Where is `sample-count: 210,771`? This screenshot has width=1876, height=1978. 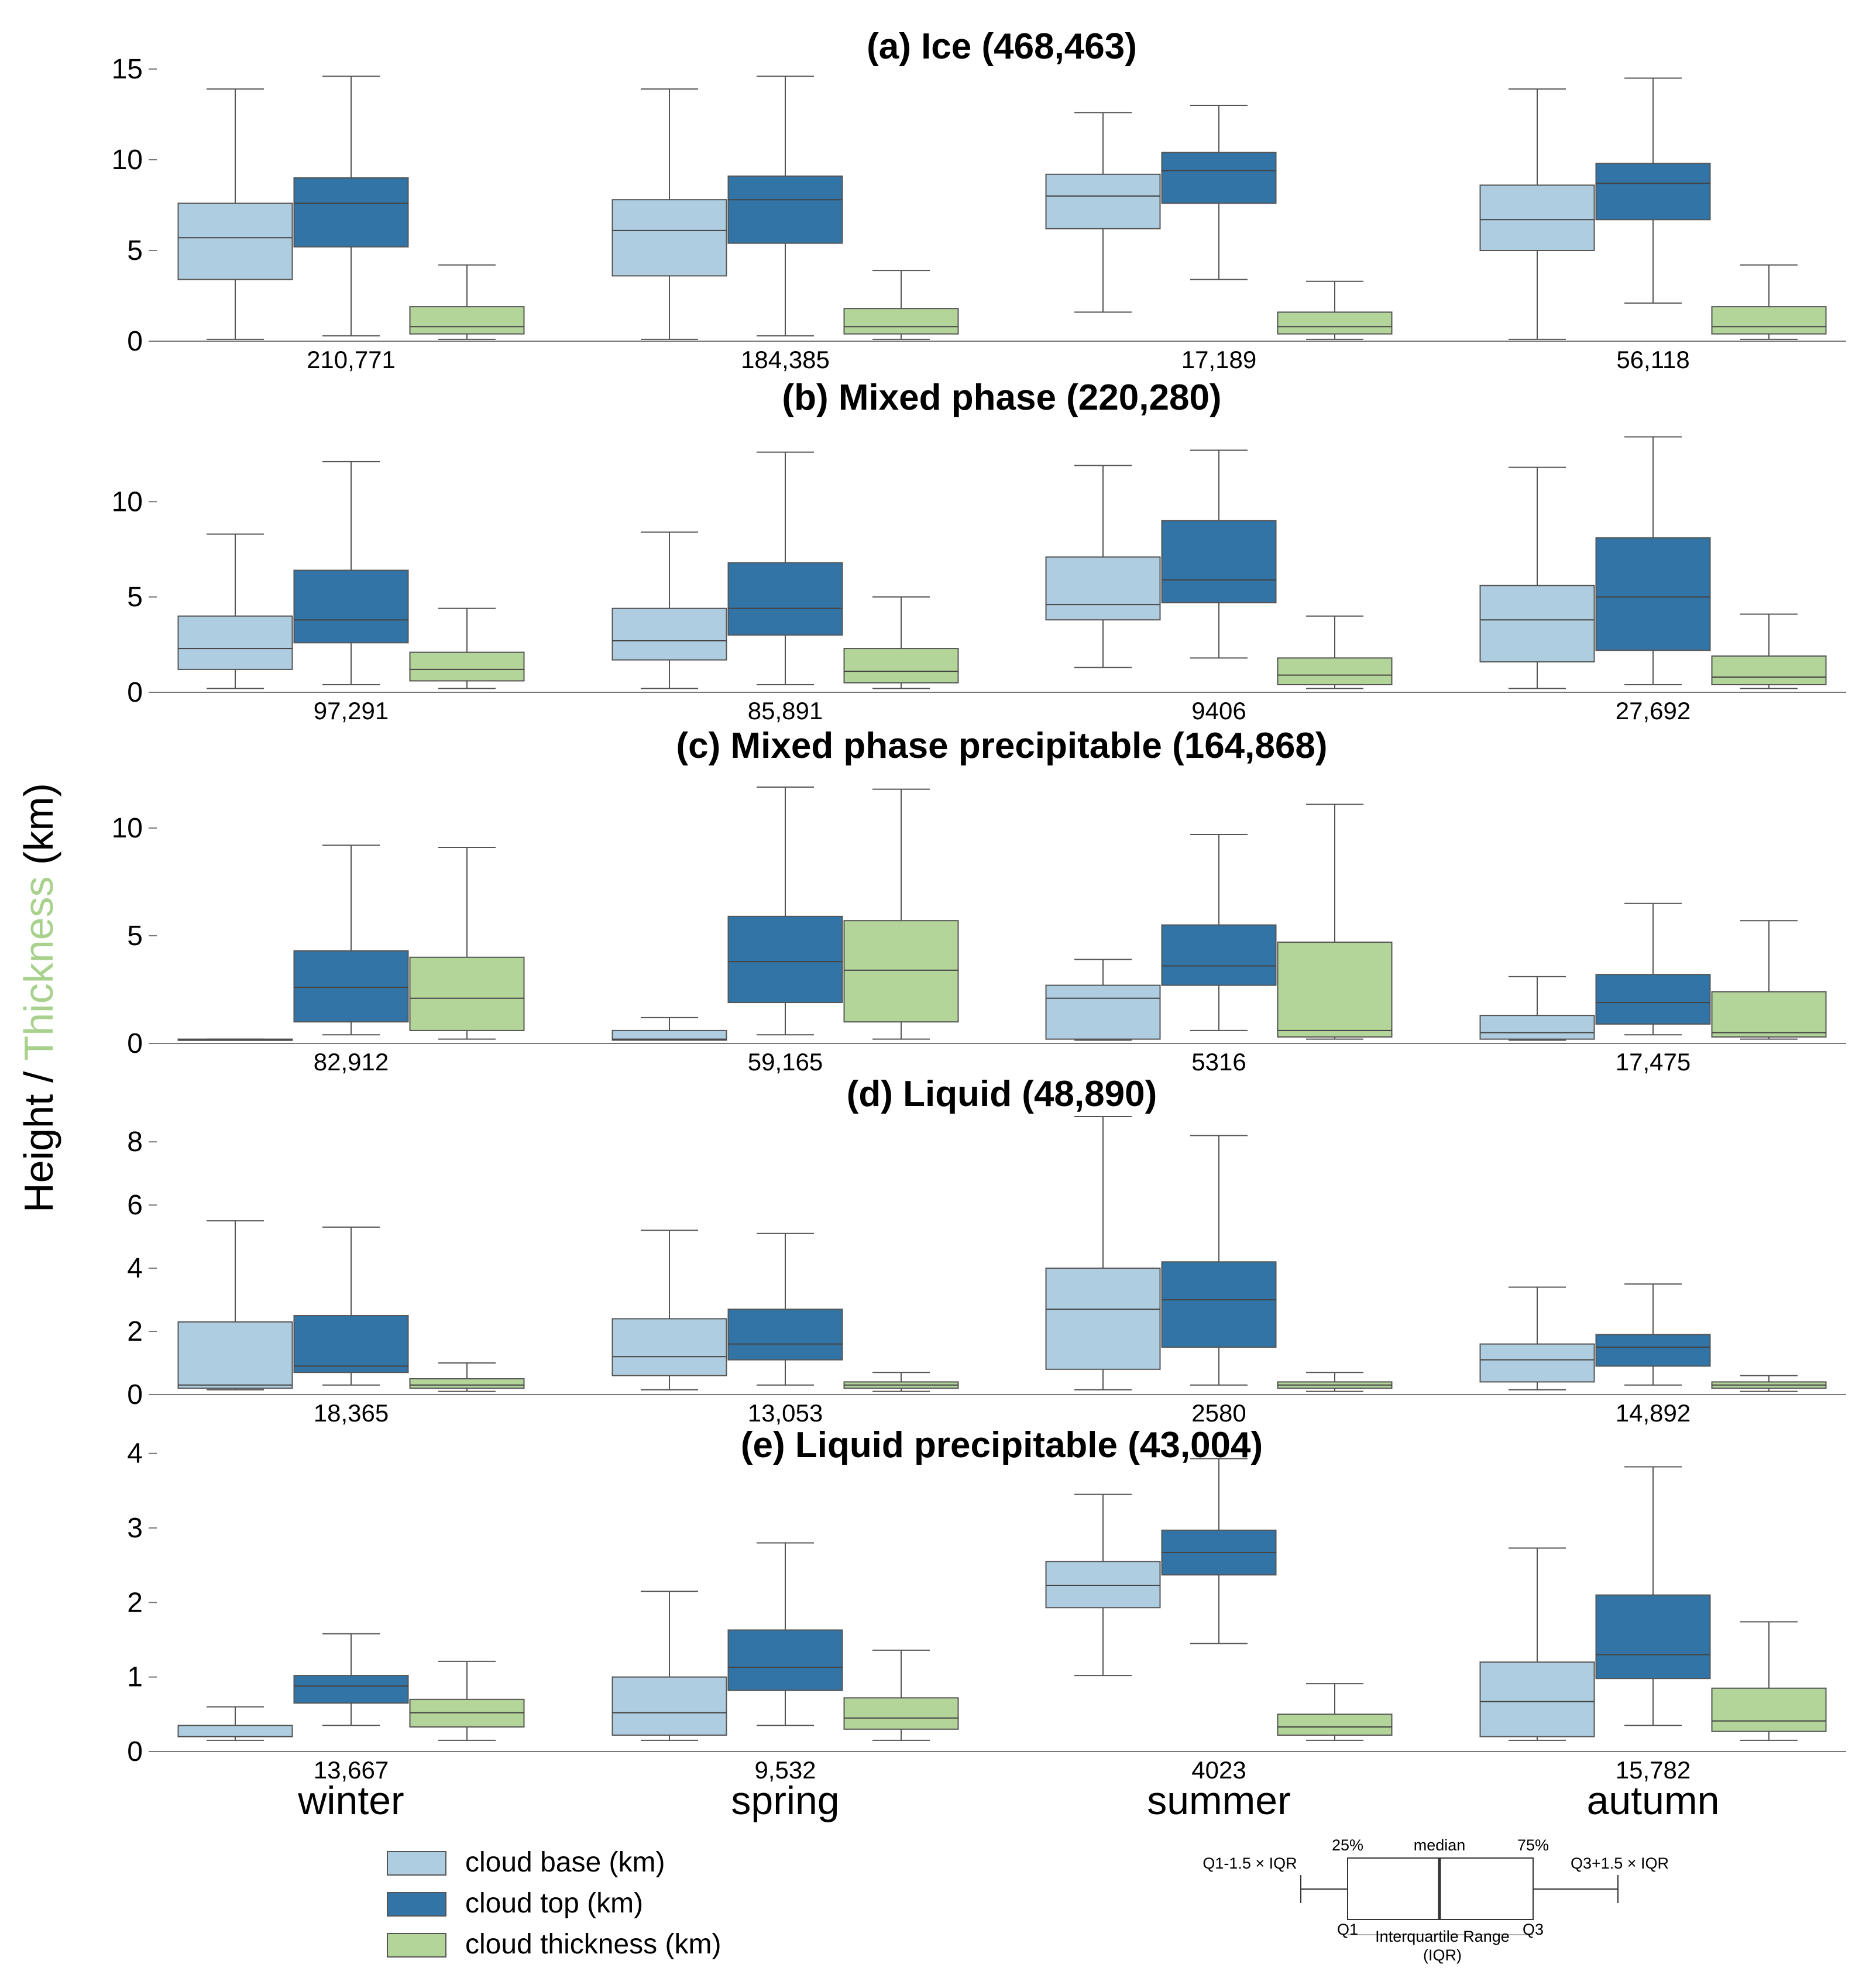
sample-count: 210,771 is located at coordinates (351, 359).